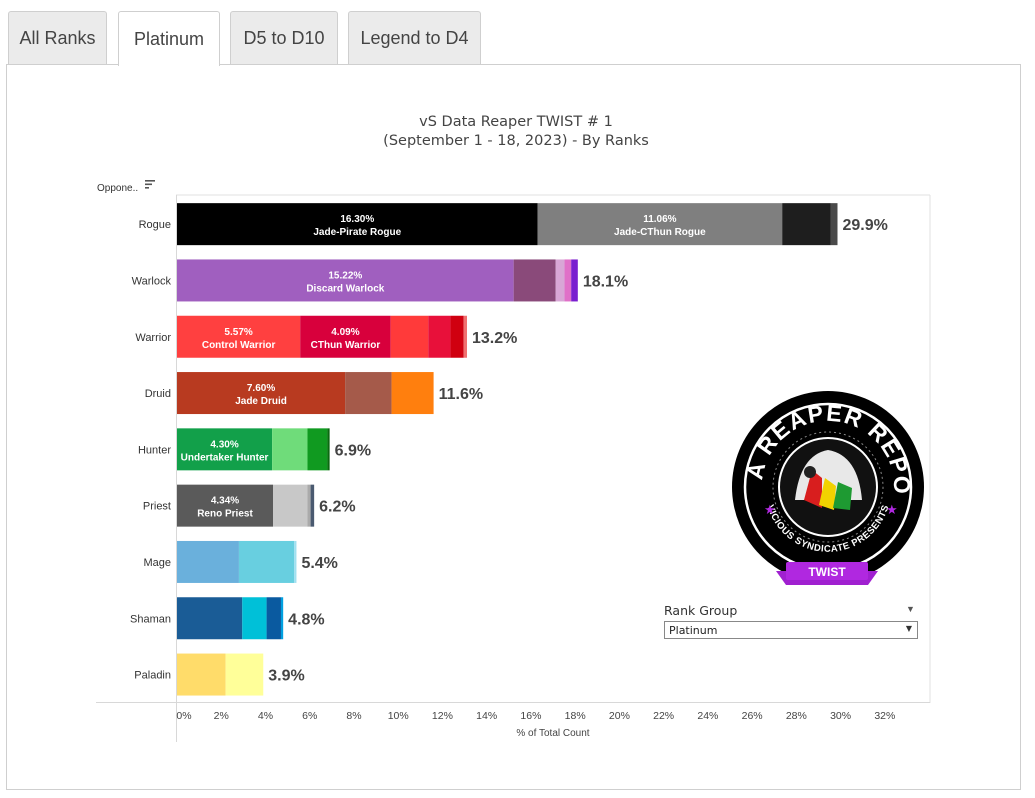 The width and height of the screenshot is (1035, 798). I want to click on segment-value-label: 7.60%, so click(261, 388).